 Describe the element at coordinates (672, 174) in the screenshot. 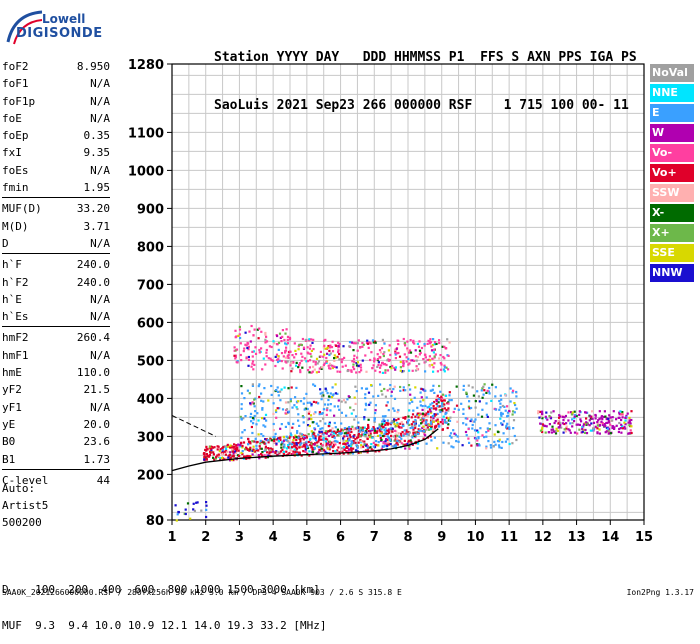

I see `polarization-legend: NoVal NNE E W Vo- Vo+ SSW X- X+ SSE NNW` at that location.